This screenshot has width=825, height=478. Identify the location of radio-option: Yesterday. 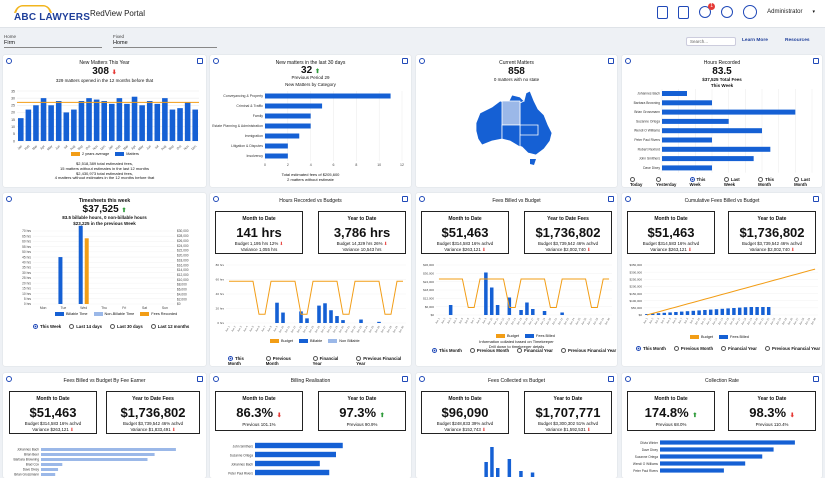
(668, 182).